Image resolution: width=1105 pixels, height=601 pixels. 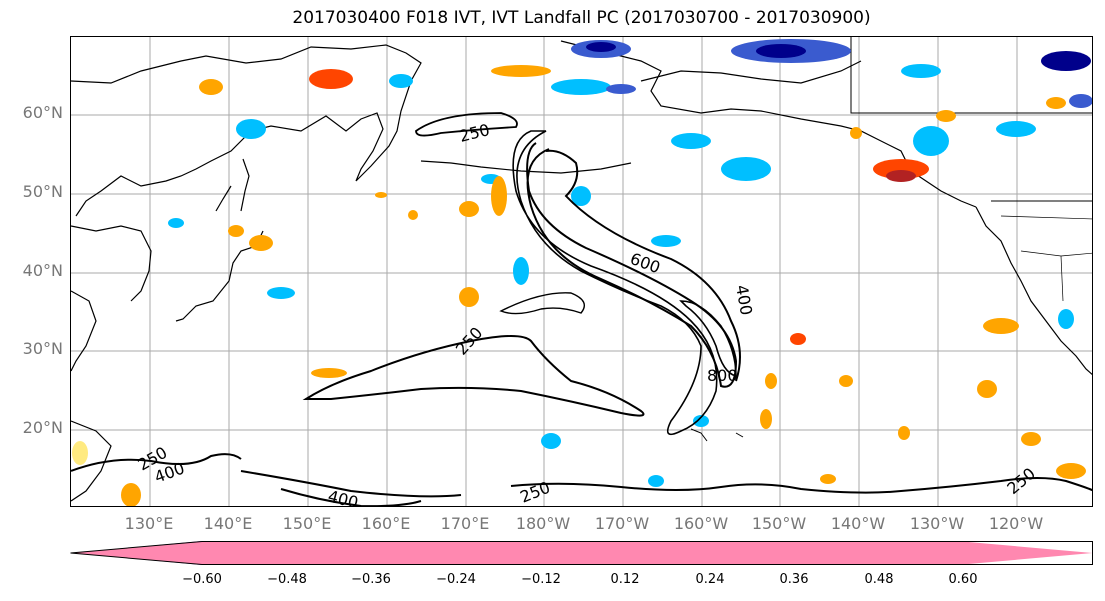 What do you see at coordinates (386, 523) in the screenshot?
I see `lon-label-160e: 160°E` at bounding box center [386, 523].